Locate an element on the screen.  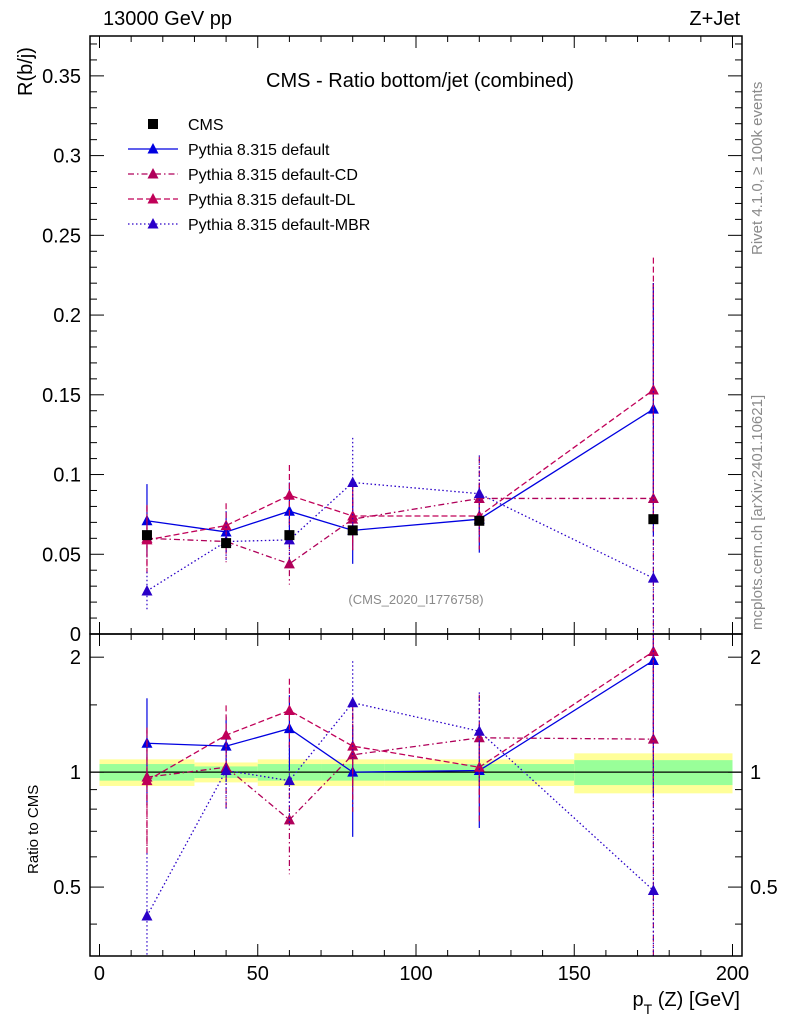
y-tick-label: 0.35 is located at coordinates (61, 77).